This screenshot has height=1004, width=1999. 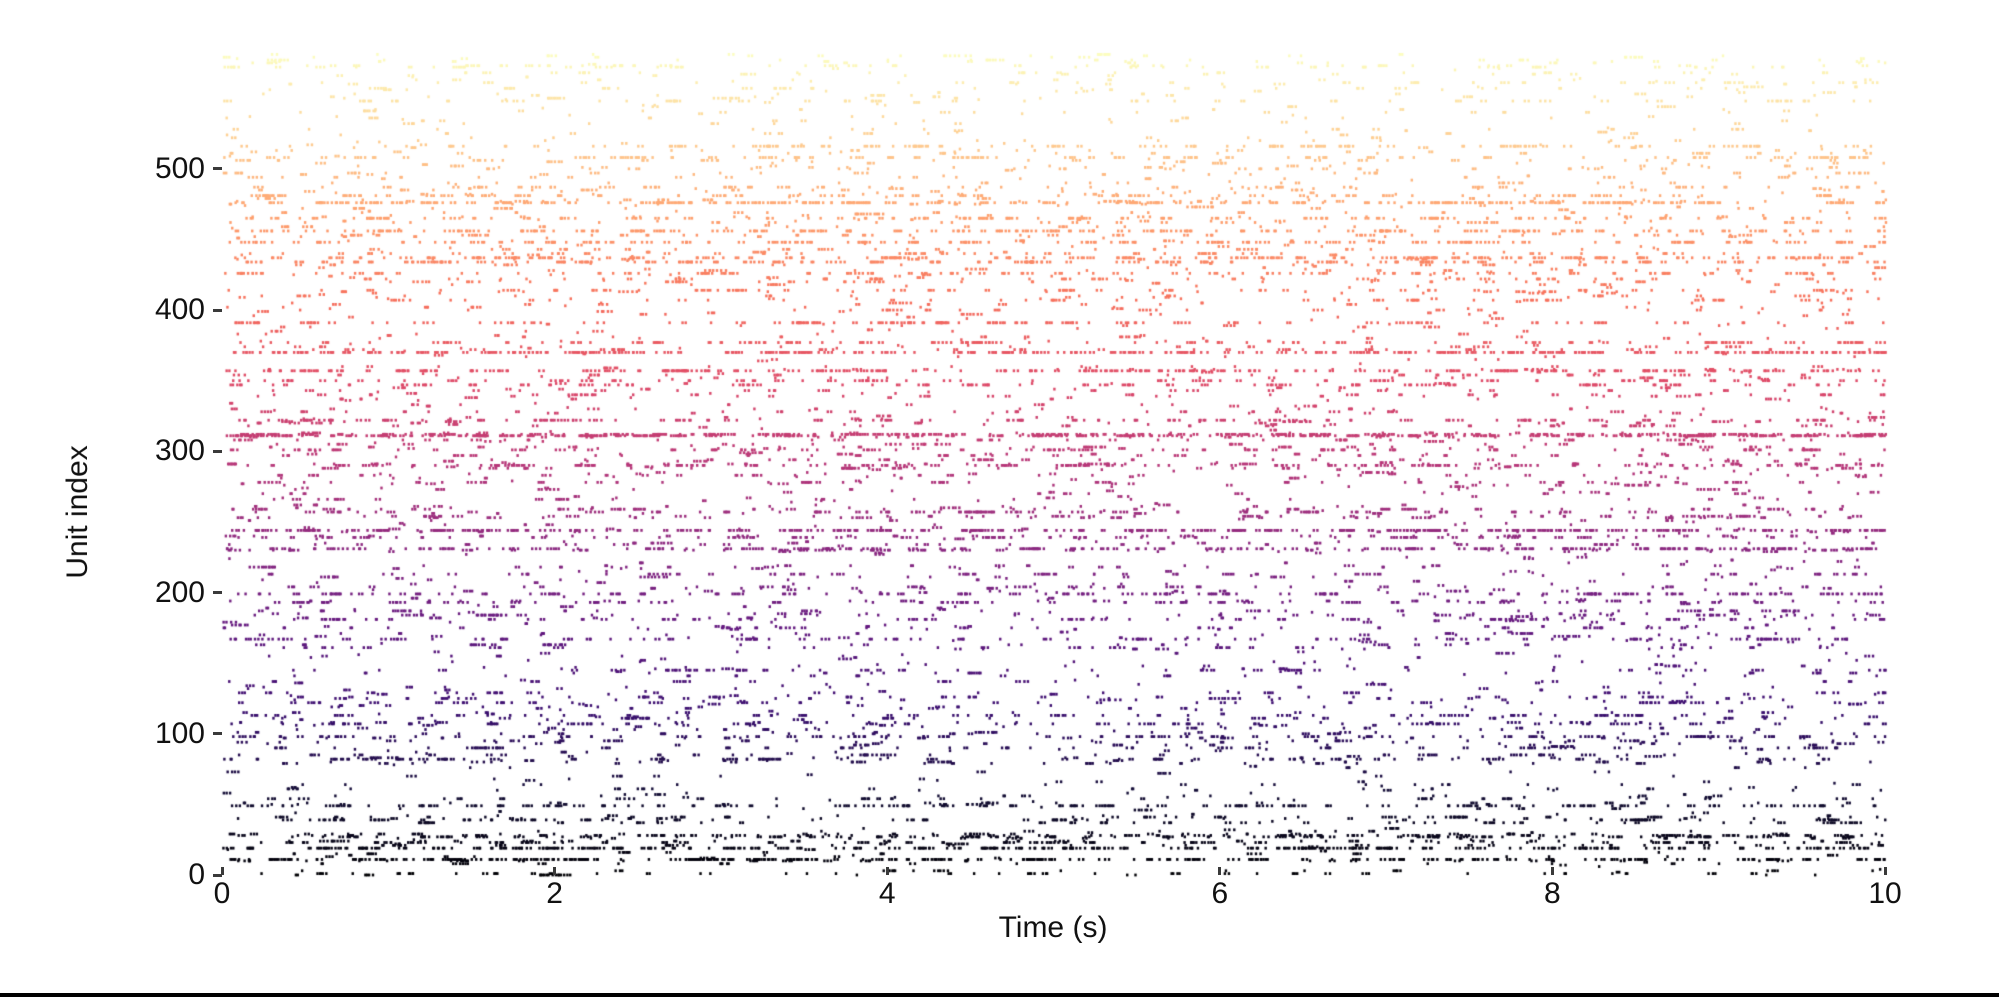 What do you see at coordinates (179, 451) in the screenshot?
I see `y-tick-label: 300` at bounding box center [179, 451].